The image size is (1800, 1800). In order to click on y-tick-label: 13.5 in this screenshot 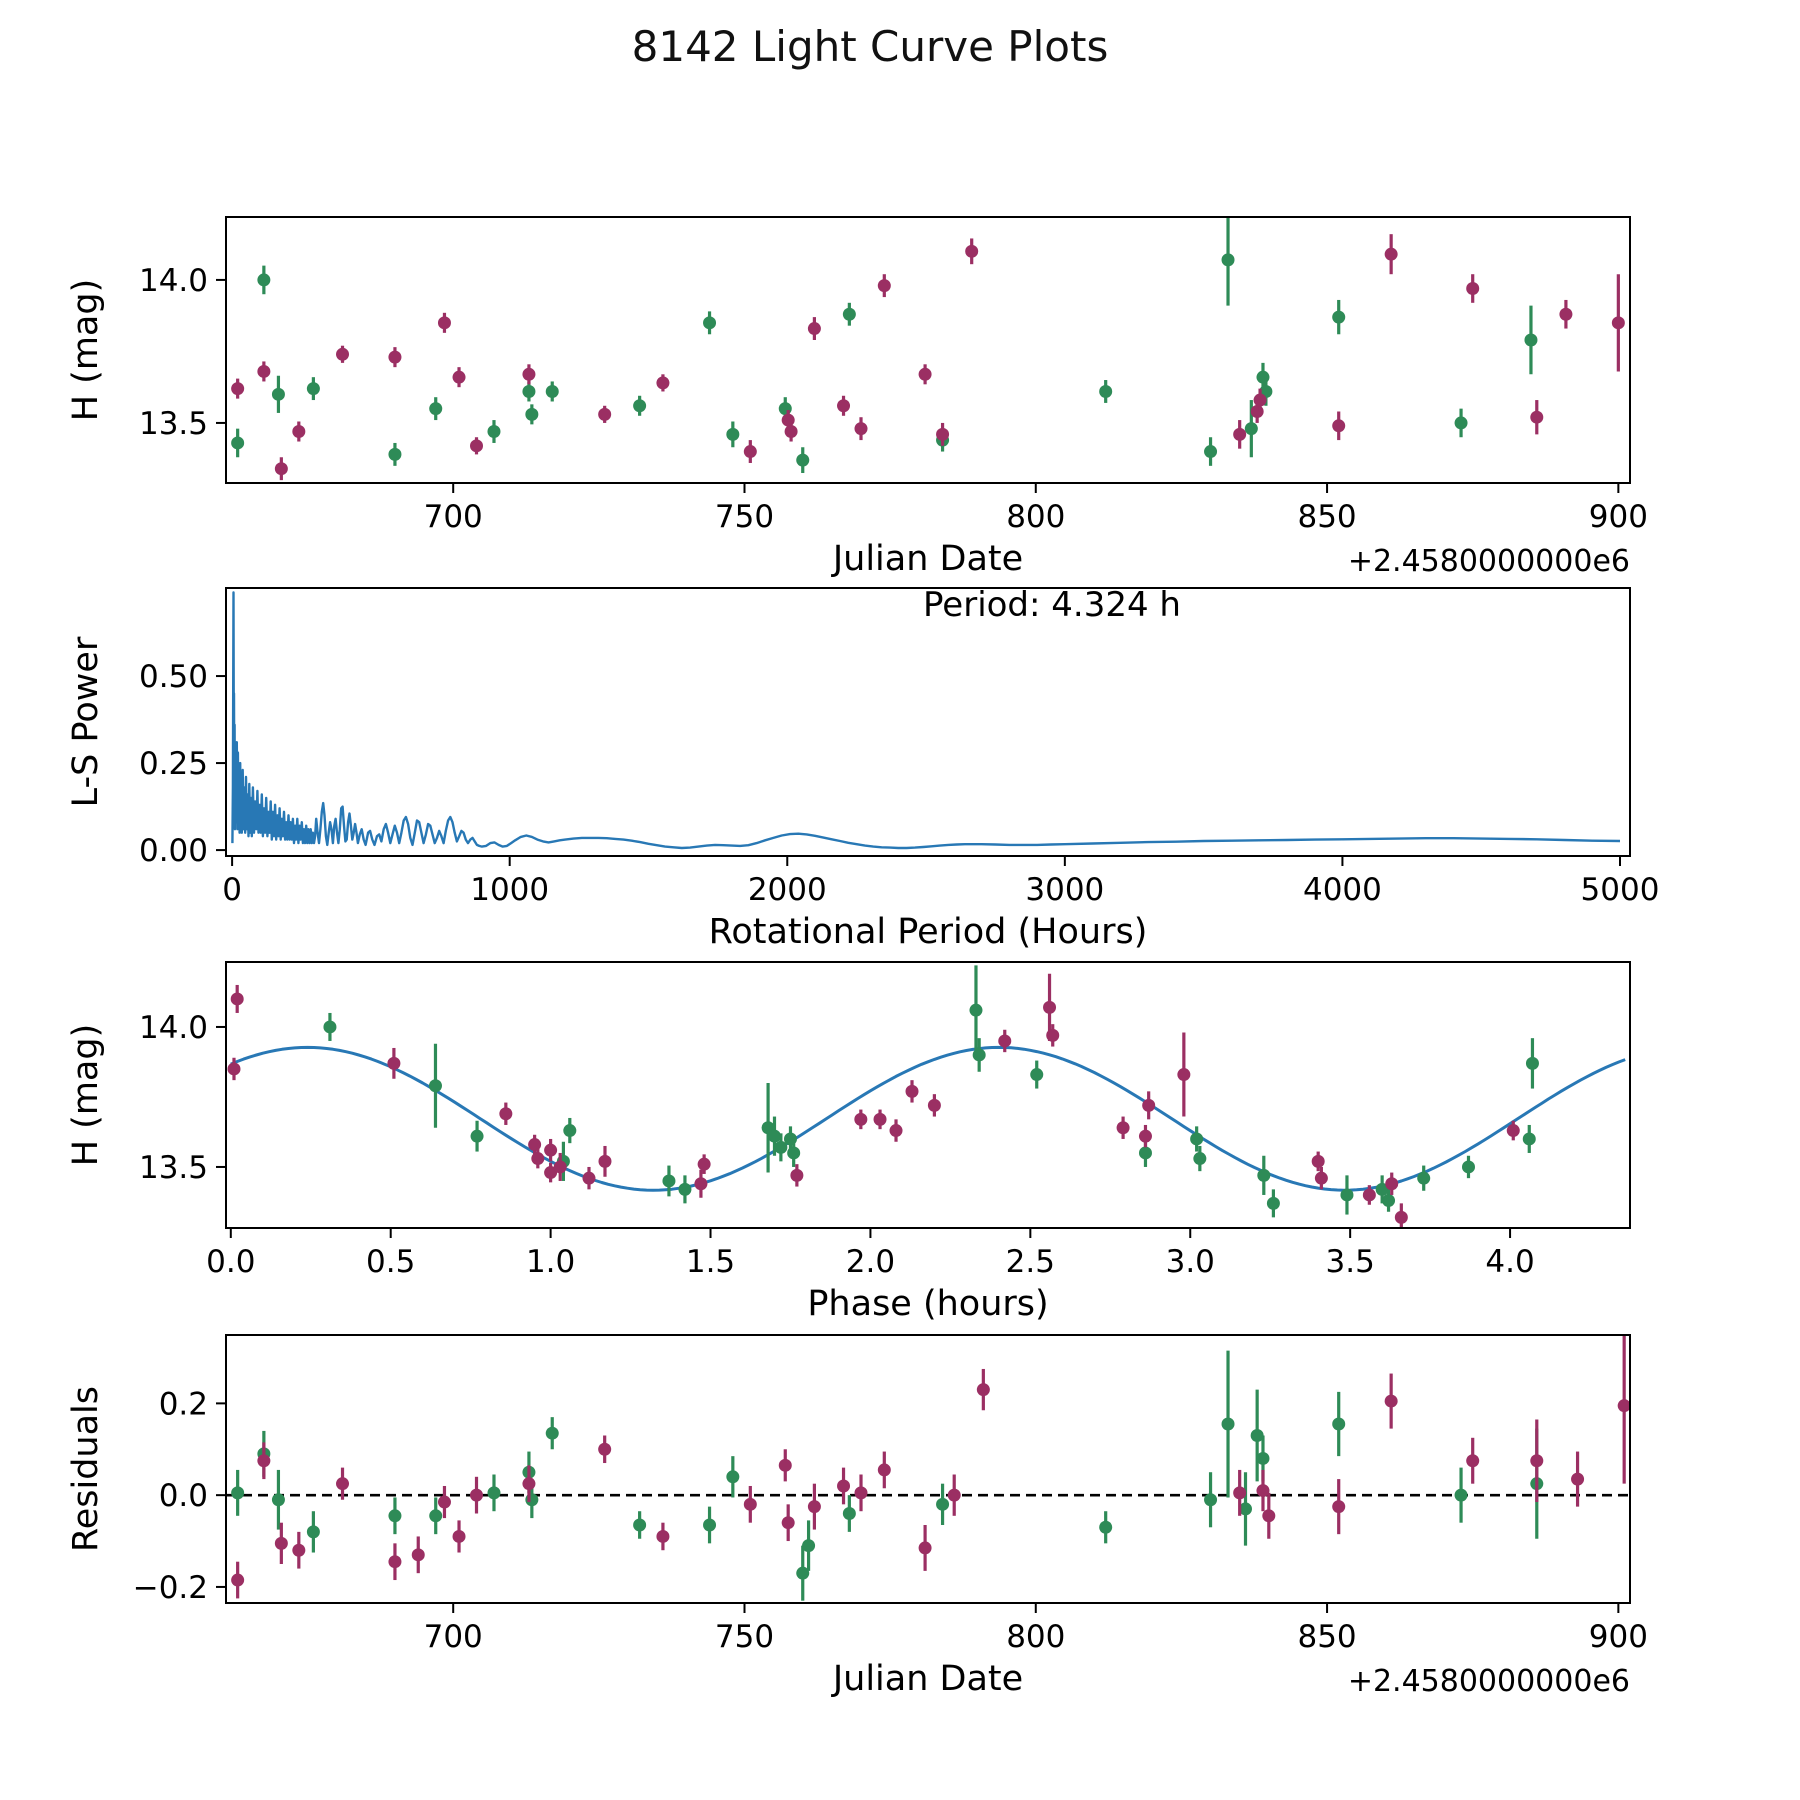, I will do `click(173, 424)`.